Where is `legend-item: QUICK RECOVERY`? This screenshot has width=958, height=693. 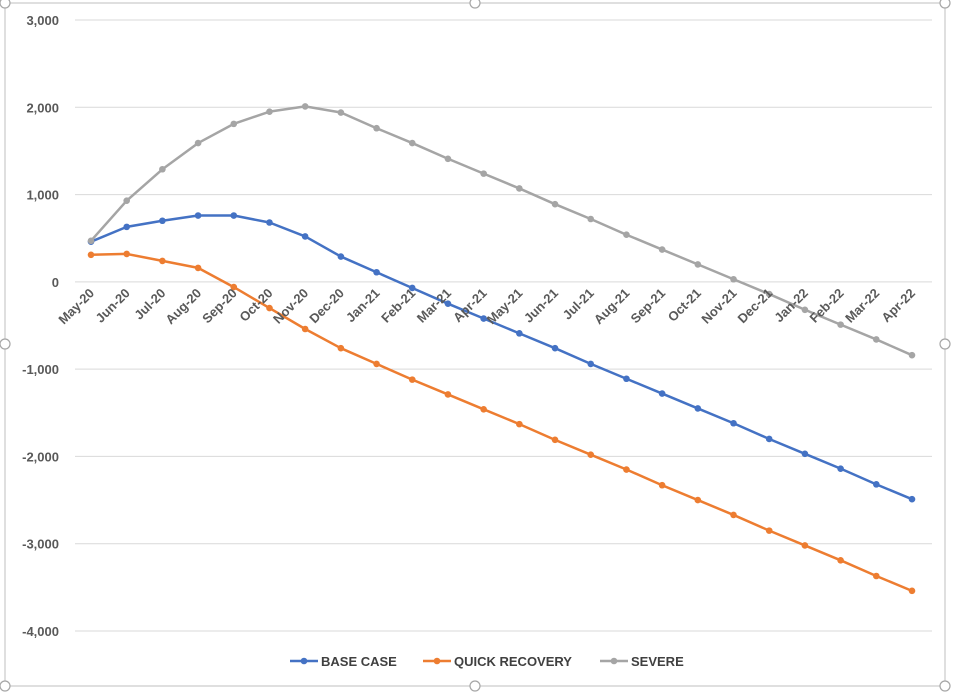 legend-item: QUICK RECOVERY is located at coordinates (497, 661).